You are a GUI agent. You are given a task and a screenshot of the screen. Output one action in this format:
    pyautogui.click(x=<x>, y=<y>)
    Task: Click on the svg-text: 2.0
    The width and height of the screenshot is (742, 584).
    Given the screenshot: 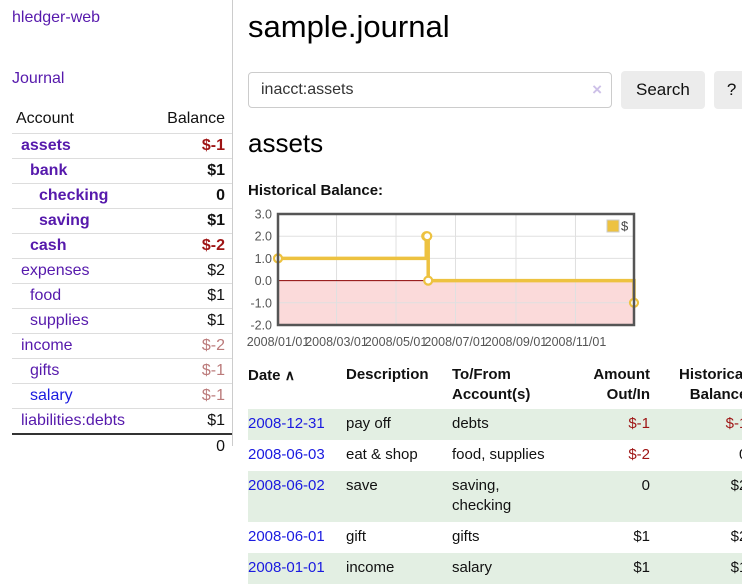 What is the action you would take?
    pyautogui.click(x=263, y=237)
    